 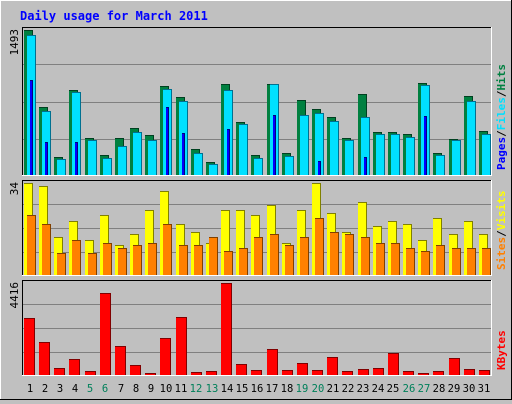 I want to click on legend-kbytes: KBytes, so click(x=501, y=350).